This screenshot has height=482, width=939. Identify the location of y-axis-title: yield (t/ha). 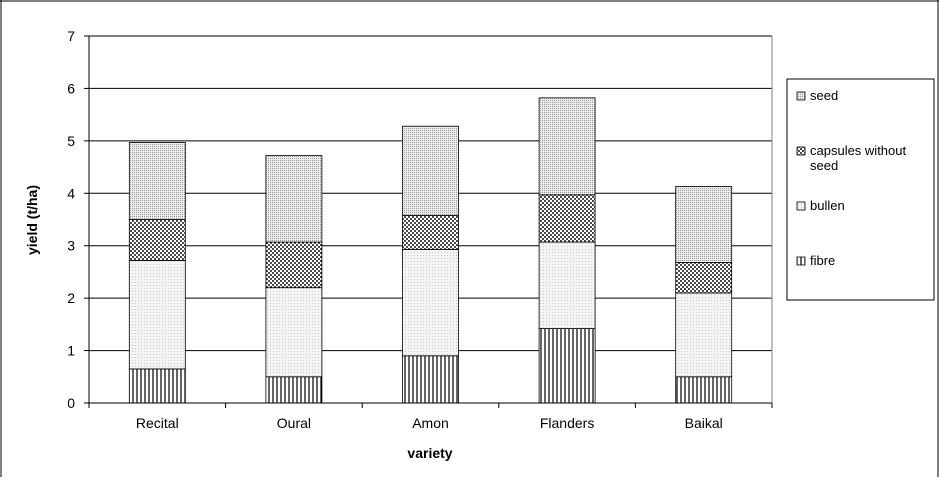
(32, 220).